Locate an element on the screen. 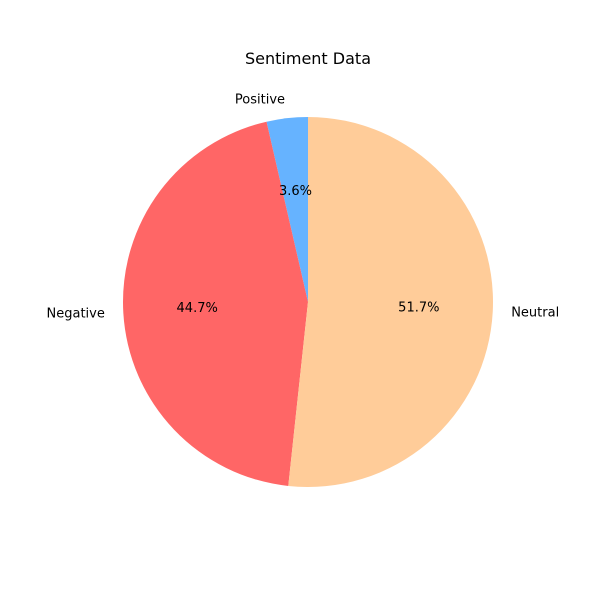 This screenshot has height=600, width=600. slice-label-negative: Negative is located at coordinates (76, 314).